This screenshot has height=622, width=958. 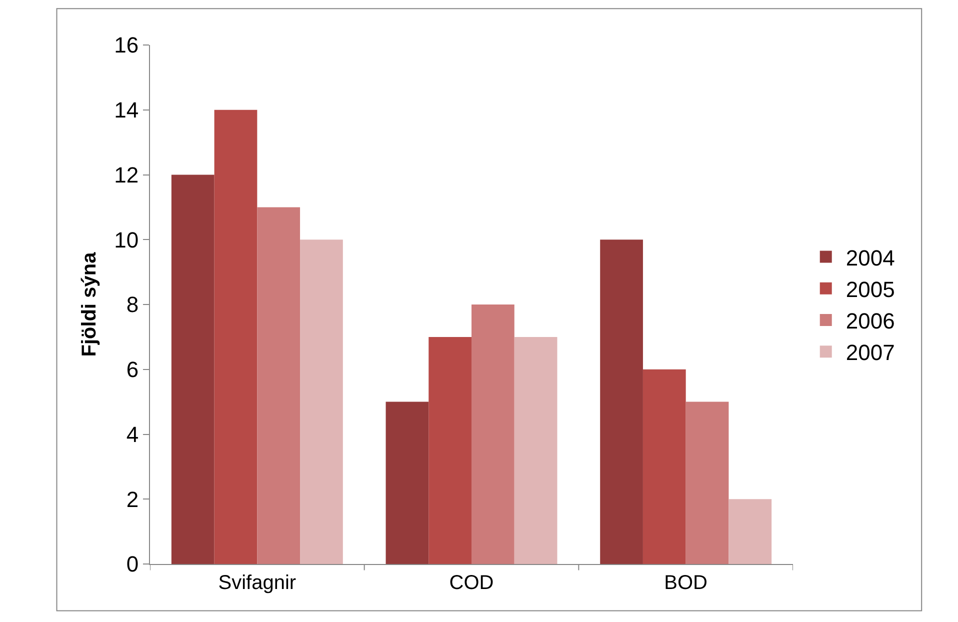 What do you see at coordinates (126, 175) in the screenshot?
I see `y-tick-label: 12` at bounding box center [126, 175].